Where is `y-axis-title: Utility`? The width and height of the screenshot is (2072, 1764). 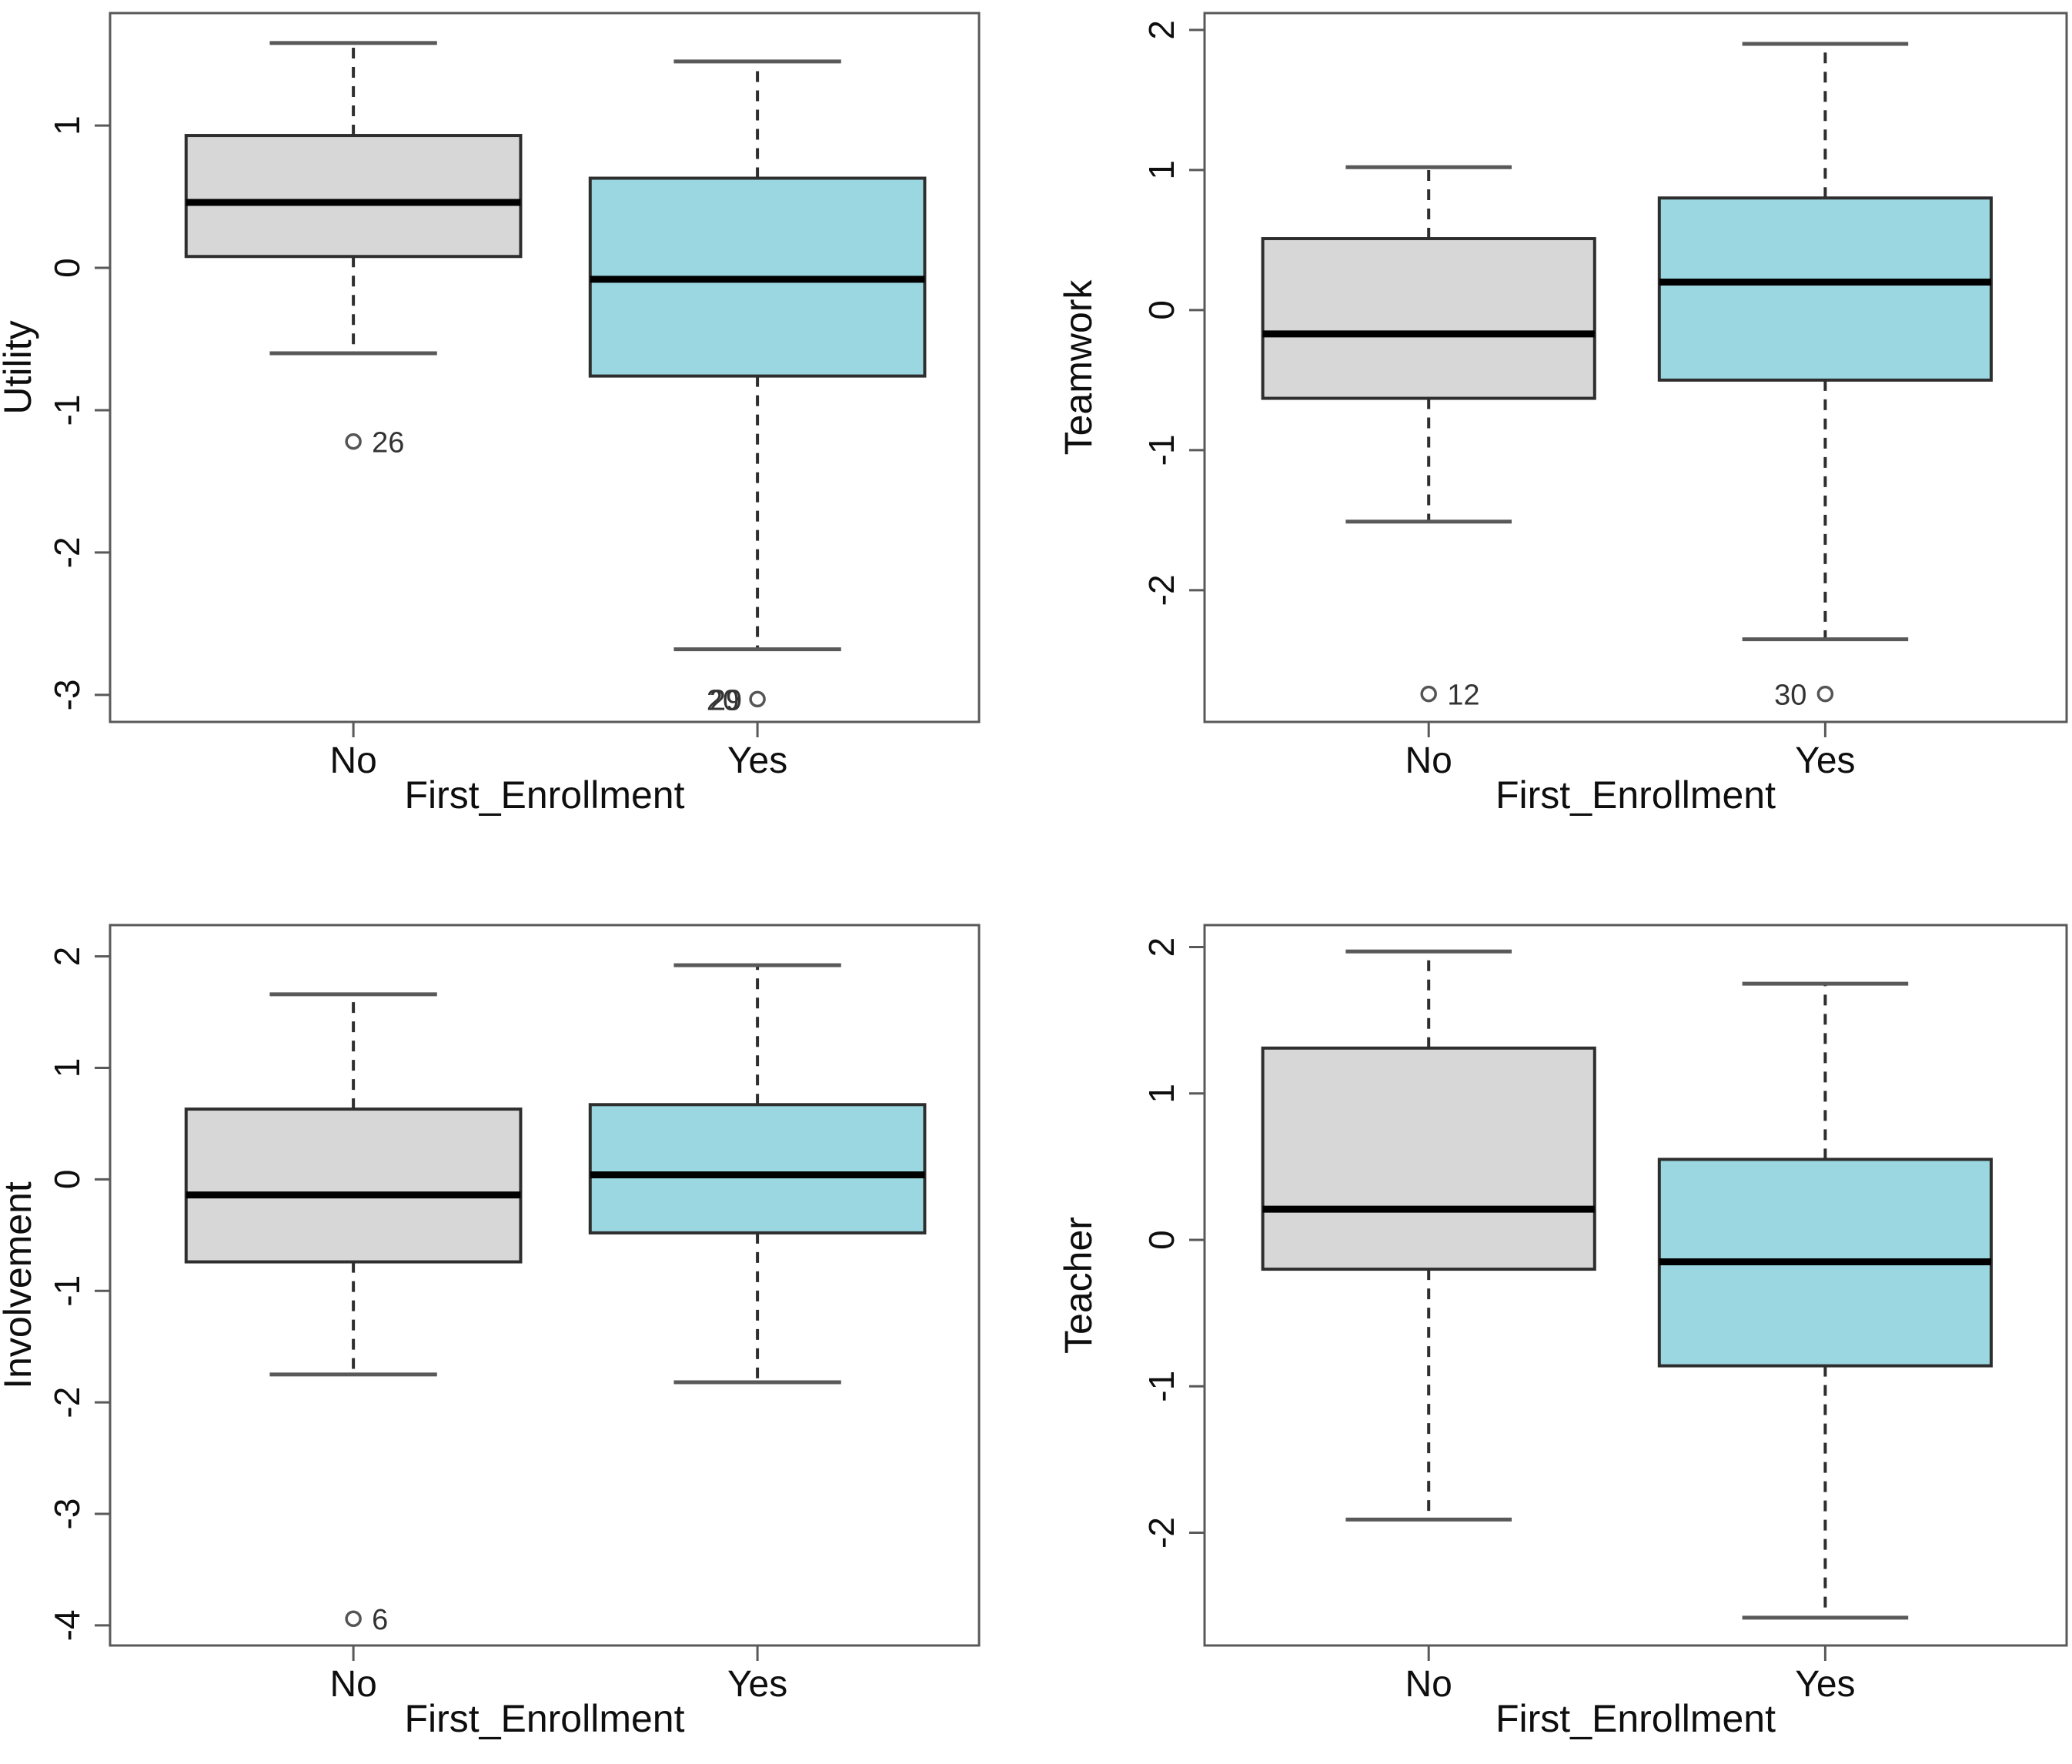
y-axis-title: Utility is located at coordinates (19, 367).